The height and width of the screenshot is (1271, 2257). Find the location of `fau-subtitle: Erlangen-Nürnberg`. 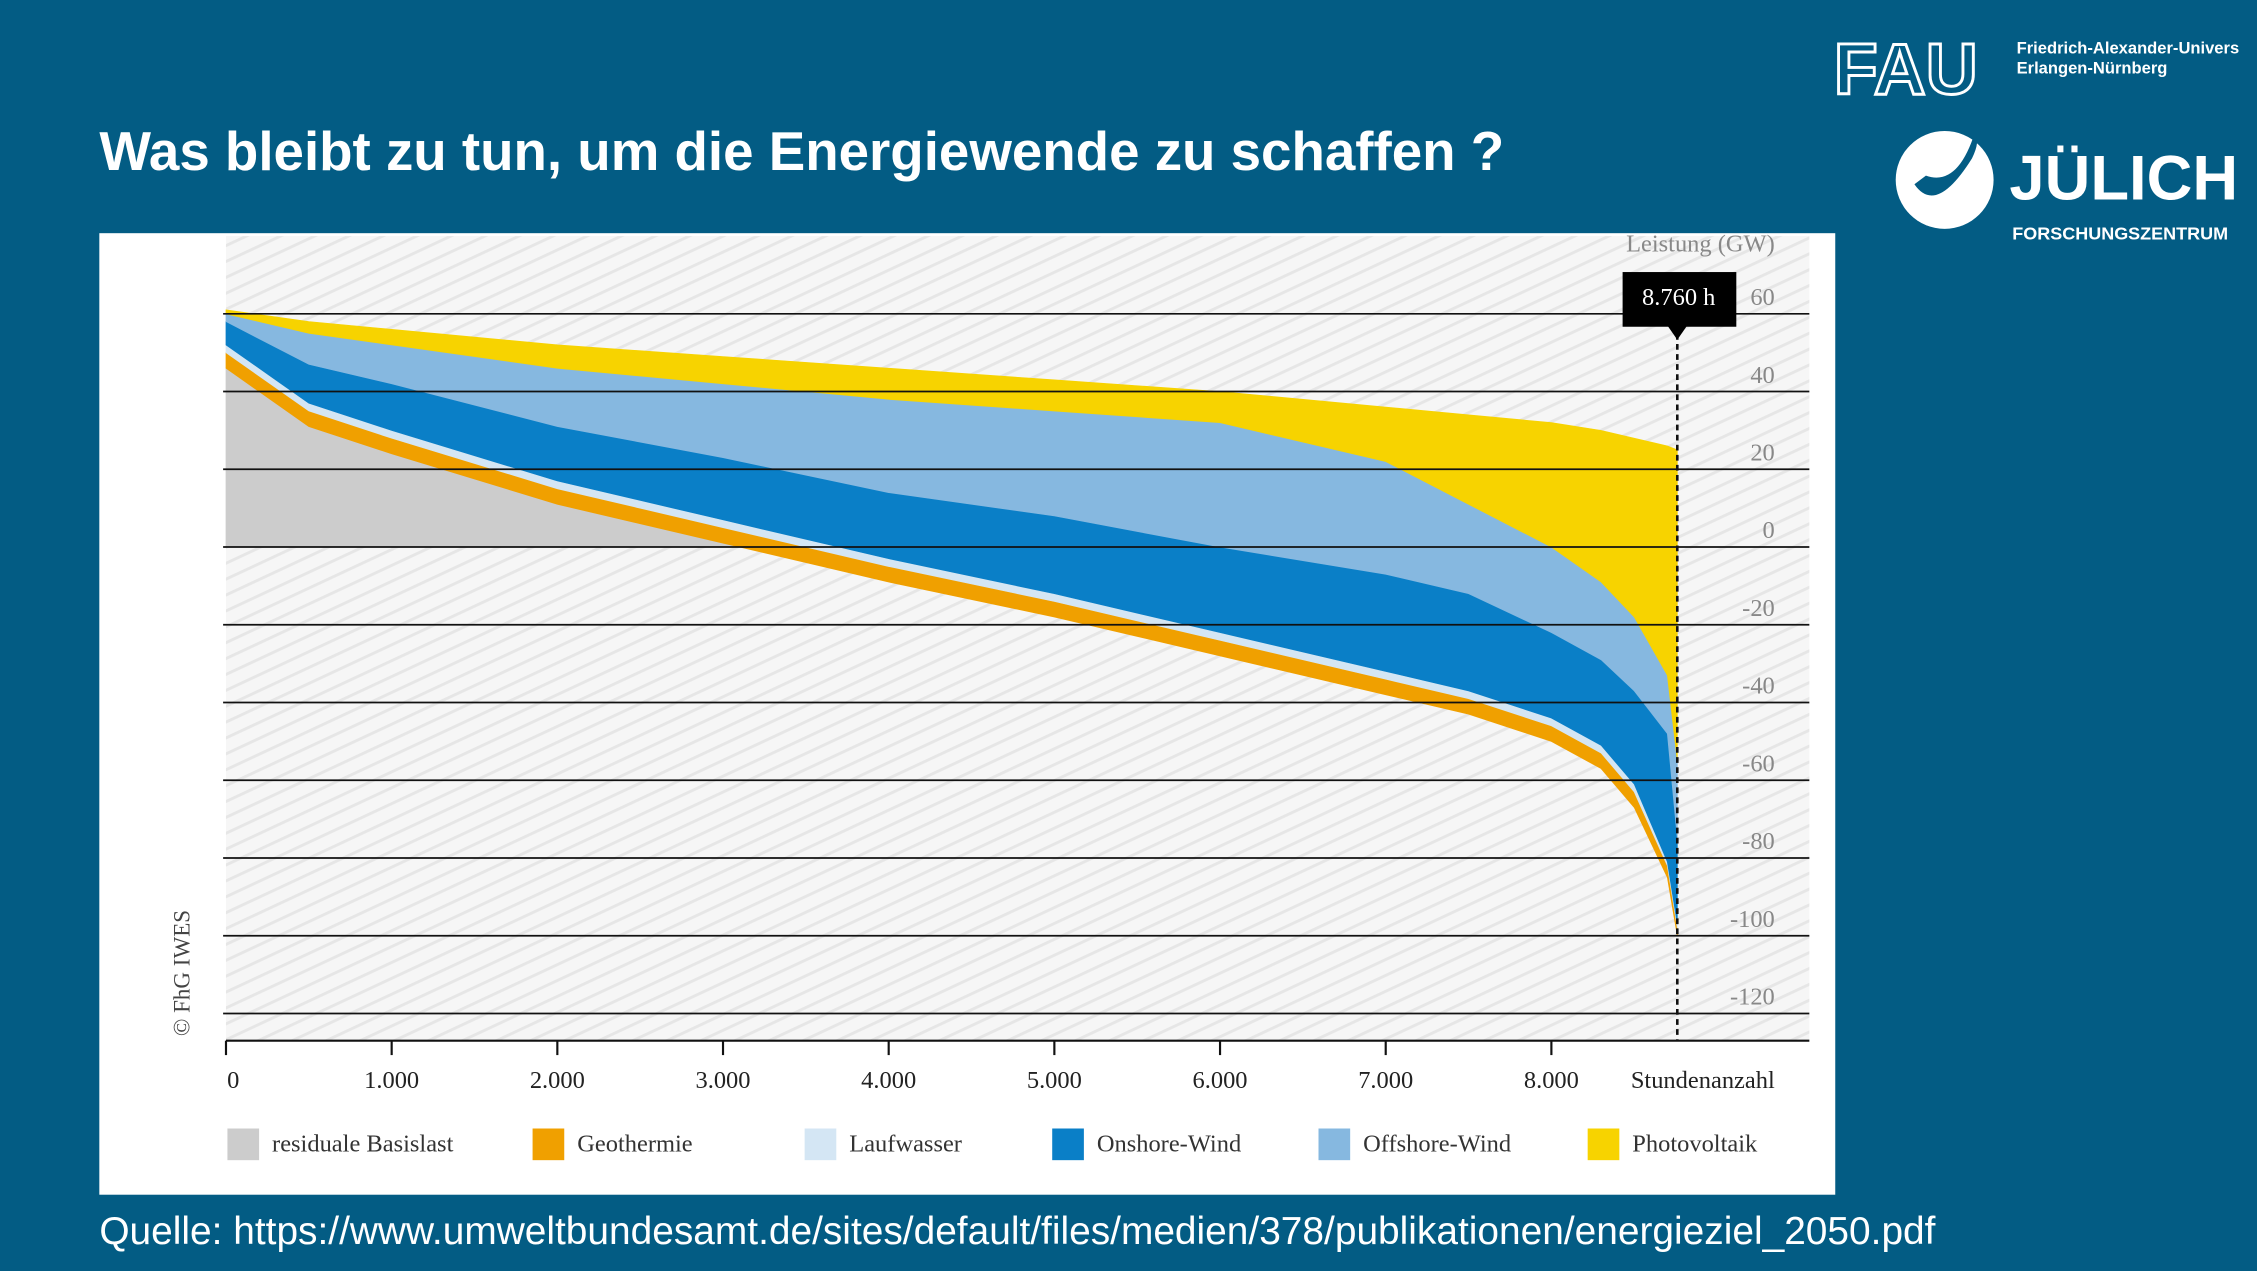

fau-subtitle: Erlangen-Nürnberg is located at coordinates (2092, 67).